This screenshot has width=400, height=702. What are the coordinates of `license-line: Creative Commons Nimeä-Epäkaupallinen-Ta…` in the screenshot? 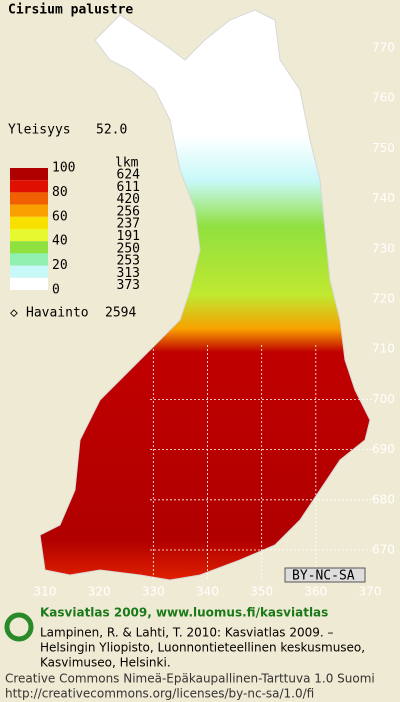 It's located at (190, 679).